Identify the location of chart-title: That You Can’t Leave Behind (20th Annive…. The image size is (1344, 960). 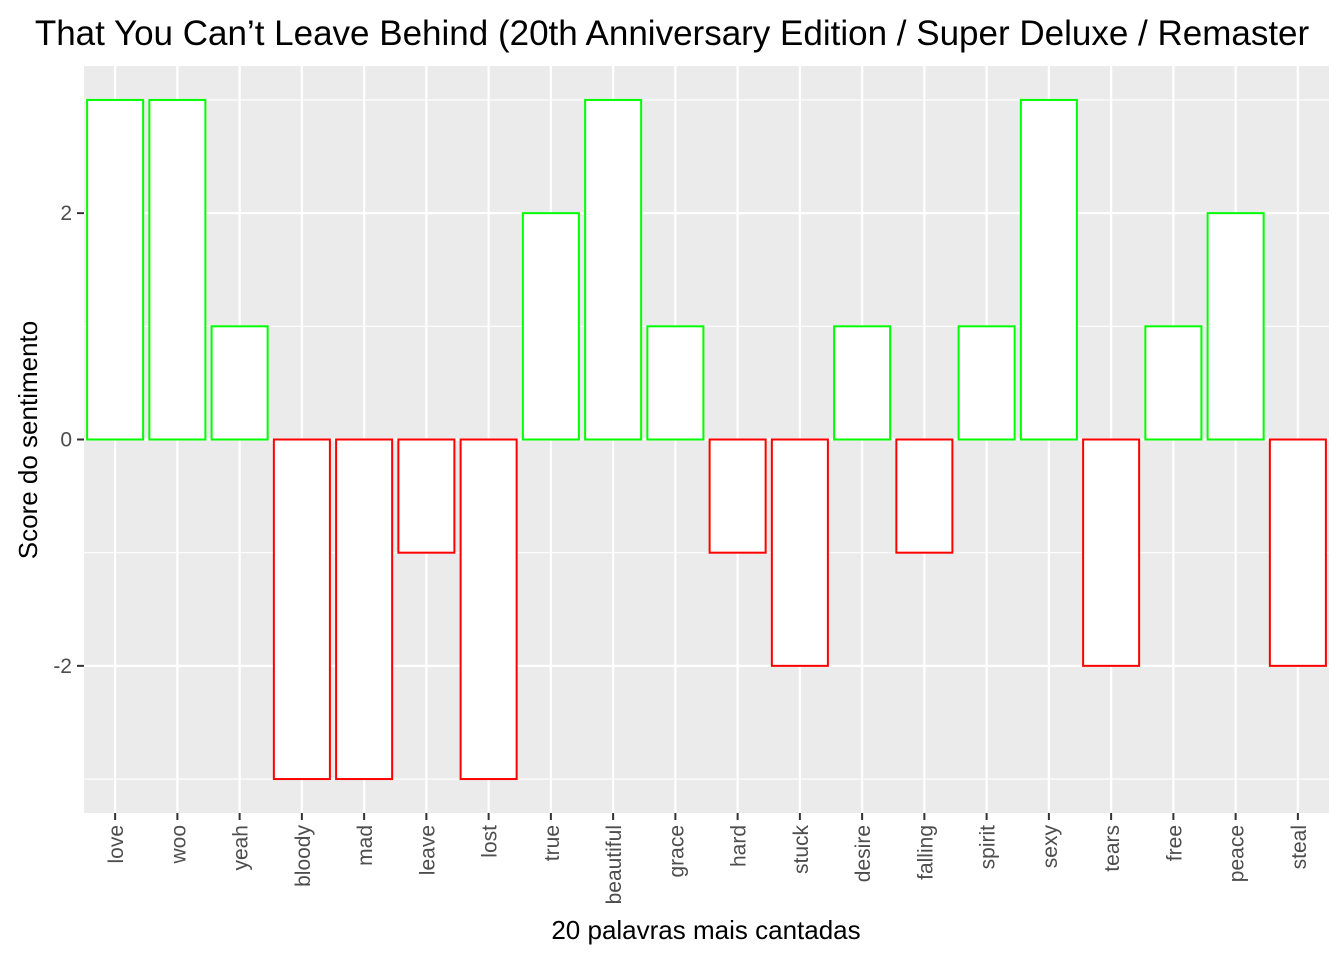
(672, 33).